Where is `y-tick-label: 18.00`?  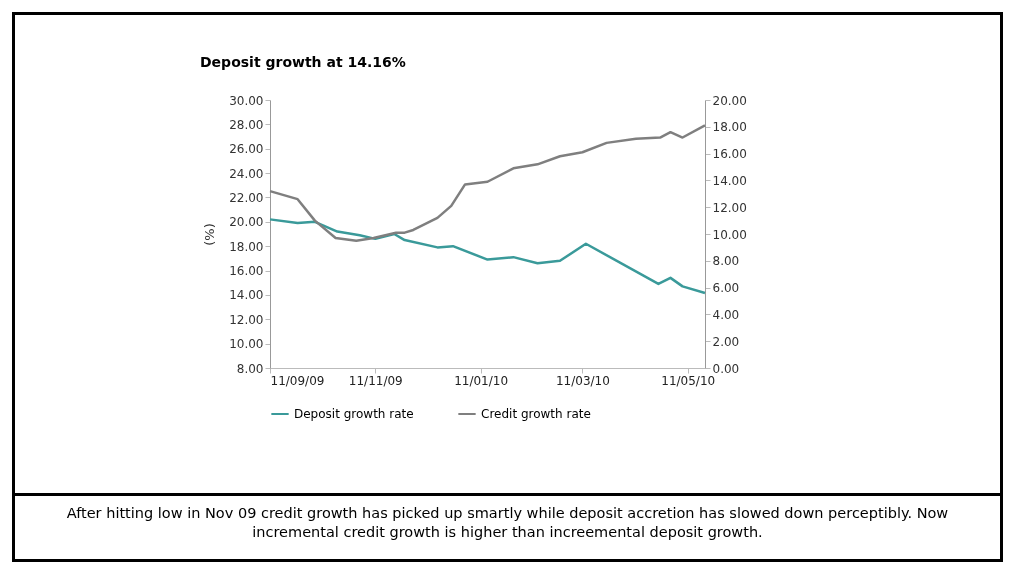 y-tick-label: 18.00 is located at coordinates (246, 246).